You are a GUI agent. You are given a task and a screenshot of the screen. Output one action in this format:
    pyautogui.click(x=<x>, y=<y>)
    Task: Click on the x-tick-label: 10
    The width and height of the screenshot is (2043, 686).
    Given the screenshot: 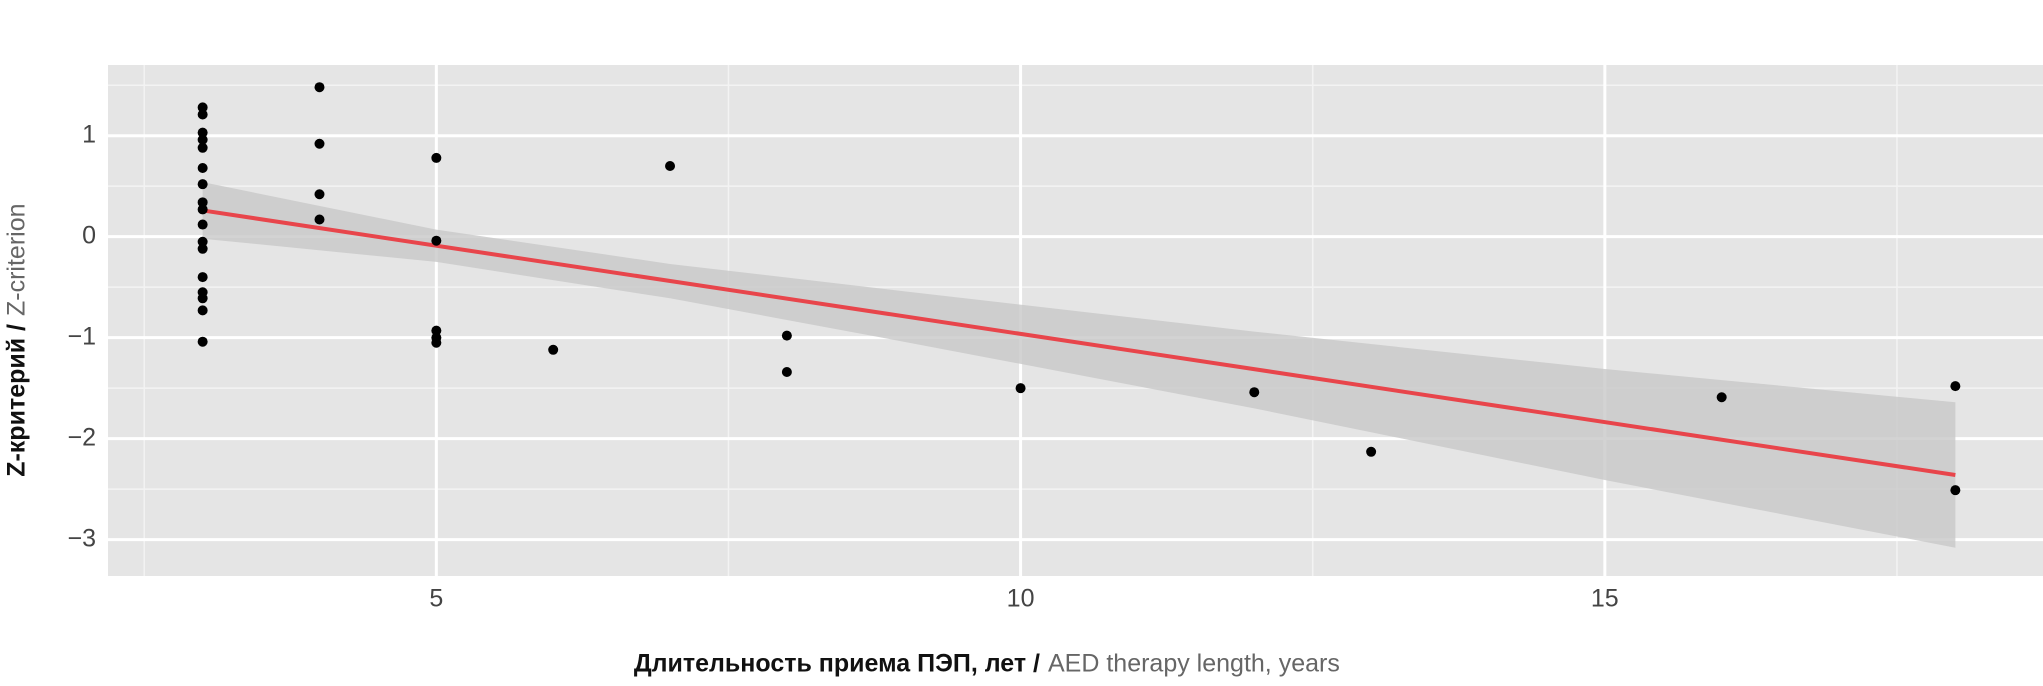 What is the action you would take?
    pyautogui.click(x=1021, y=599)
    